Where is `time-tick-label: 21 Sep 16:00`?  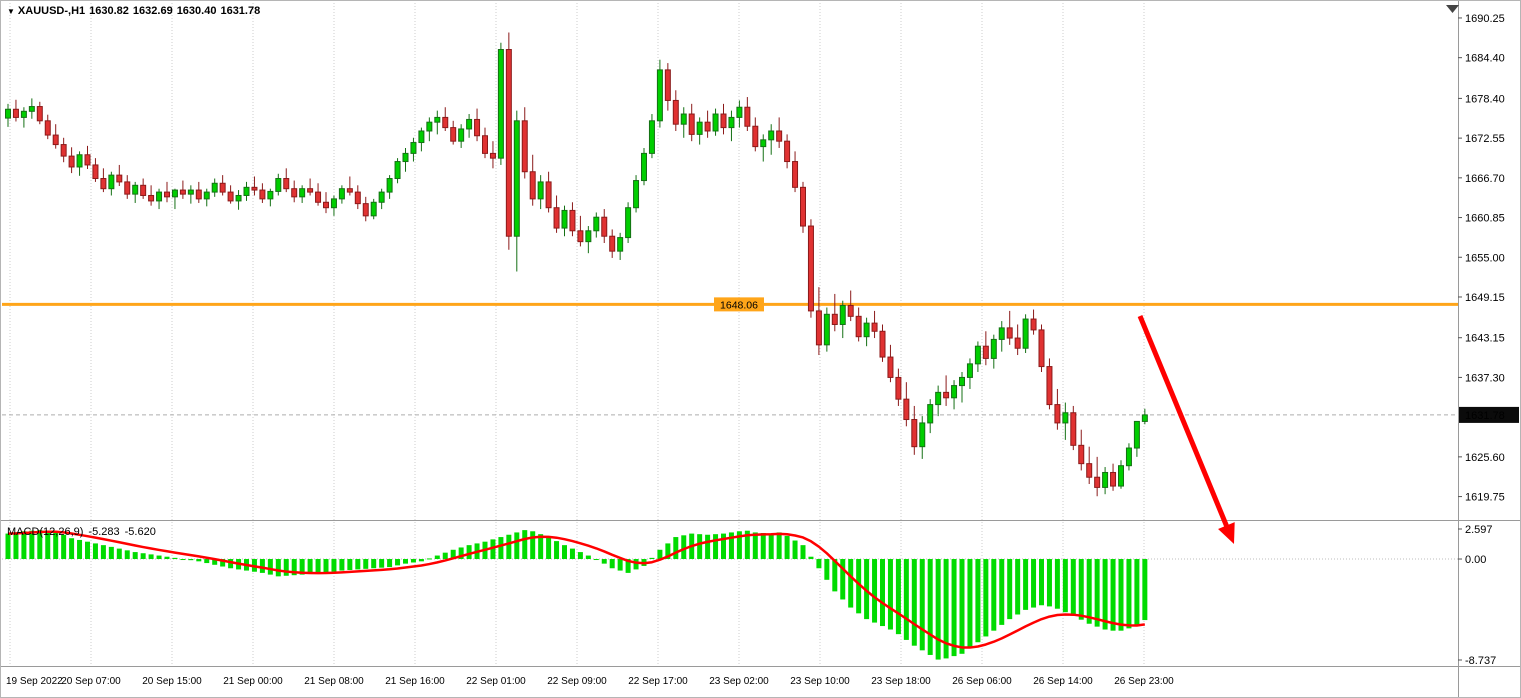 time-tick-label: 21 Sep 16:00 is located at coordinates (415, 681).